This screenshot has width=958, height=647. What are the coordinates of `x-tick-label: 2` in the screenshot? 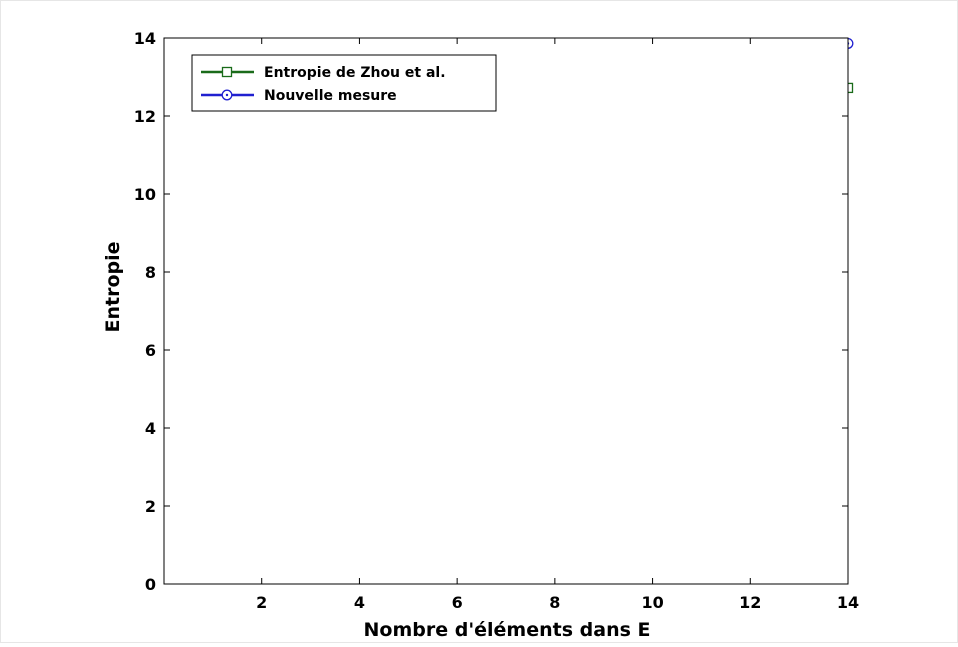 It's located at (261, 602).